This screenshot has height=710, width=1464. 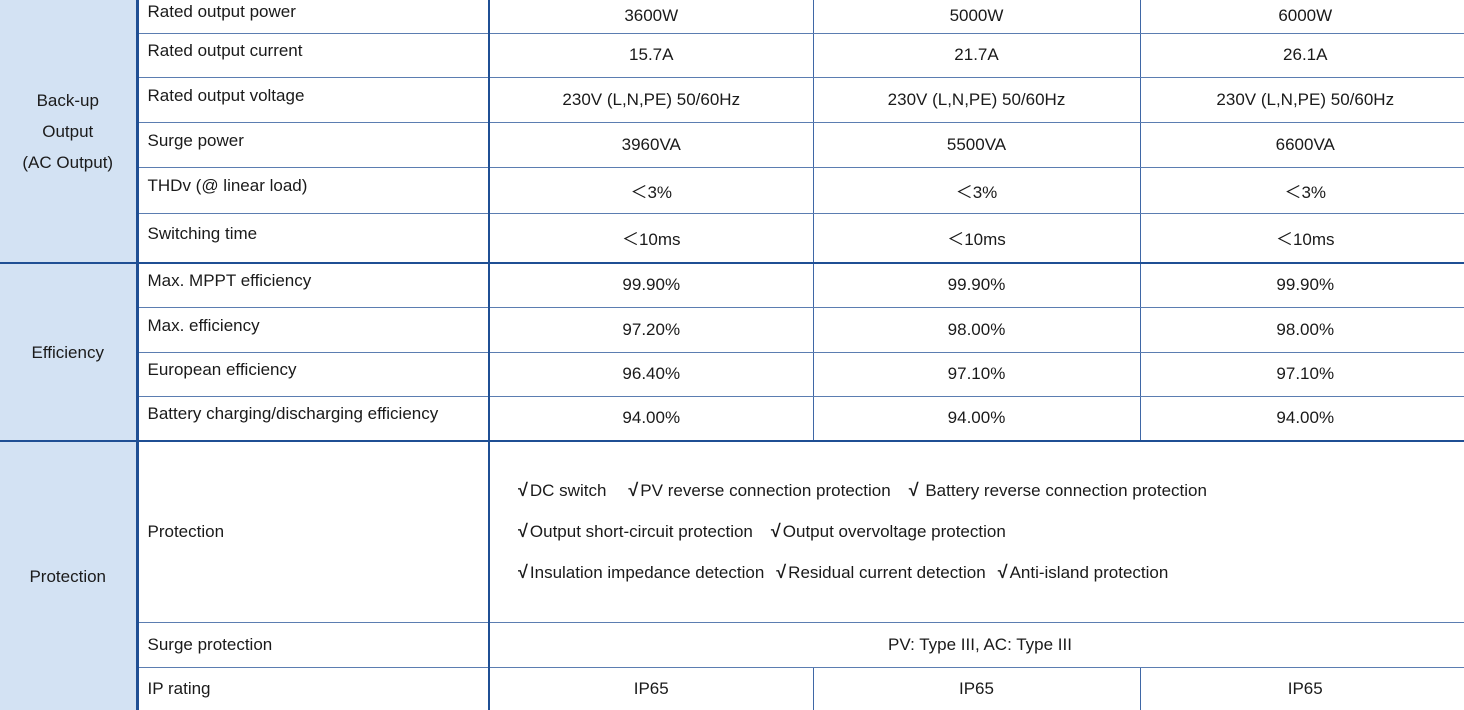 I want to click on category-label-line: Output, so click(x=68, y=131).